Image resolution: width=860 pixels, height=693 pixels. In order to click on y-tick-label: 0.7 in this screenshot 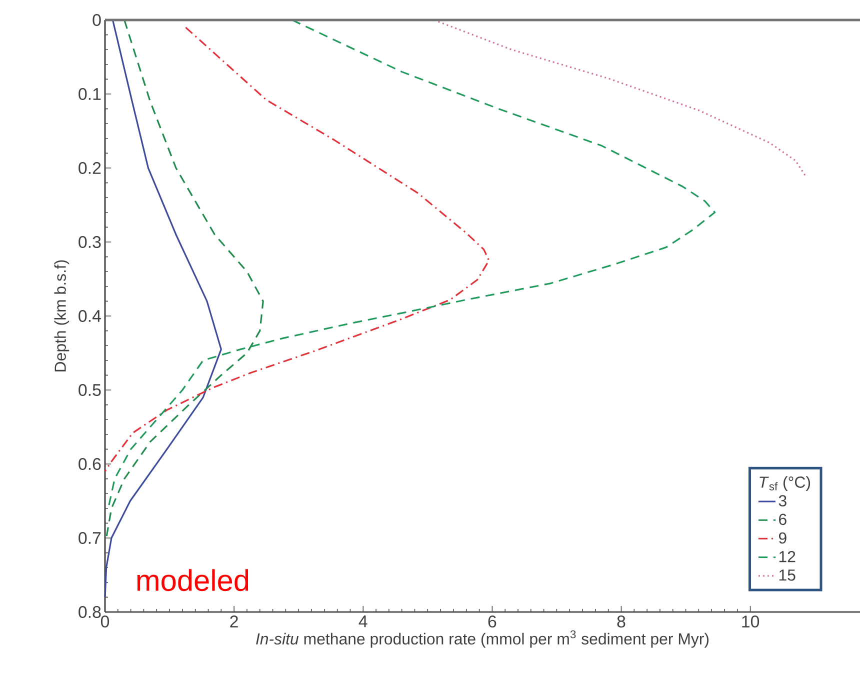, I will do `click(89, 538)`.